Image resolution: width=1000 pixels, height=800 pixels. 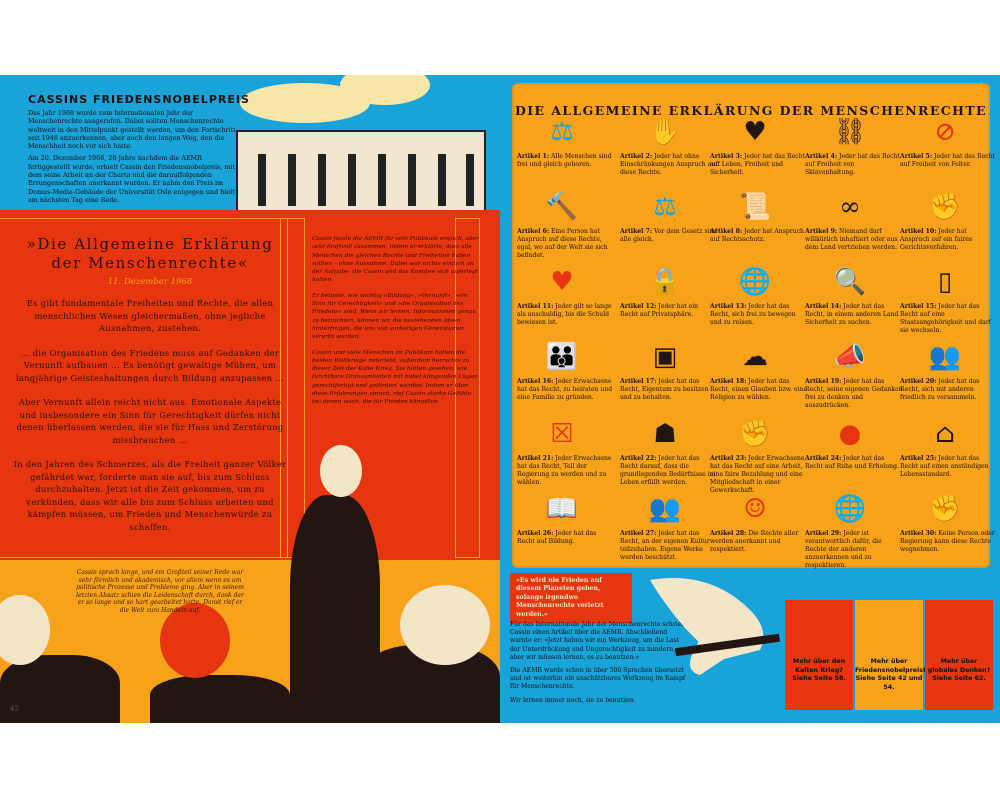 I want to click on article-label: Artikel 5:, so click(x=916, y=156).